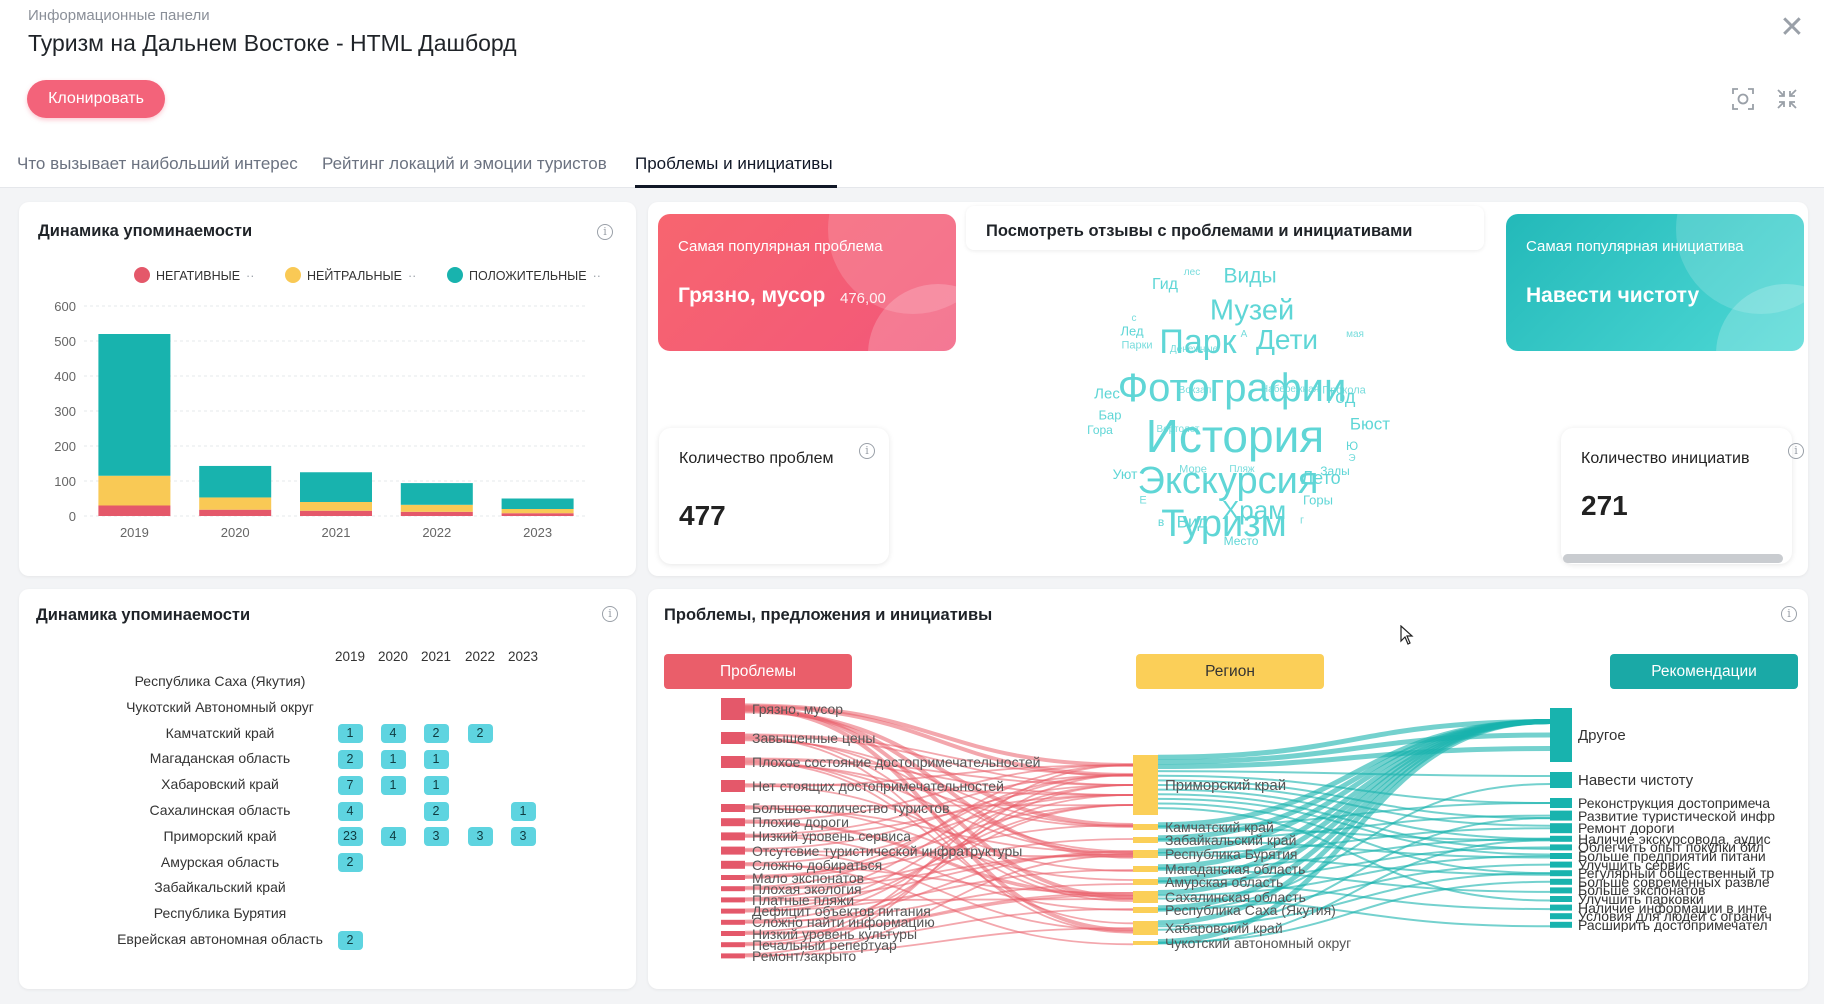 The image size is (1824, 1004). What do you see at coordinates (350, 275) in the screenshot?
I see `legend-neutral: НЕЙТРАЛЬНЫЕ ··` at bounding box center [350, 275].